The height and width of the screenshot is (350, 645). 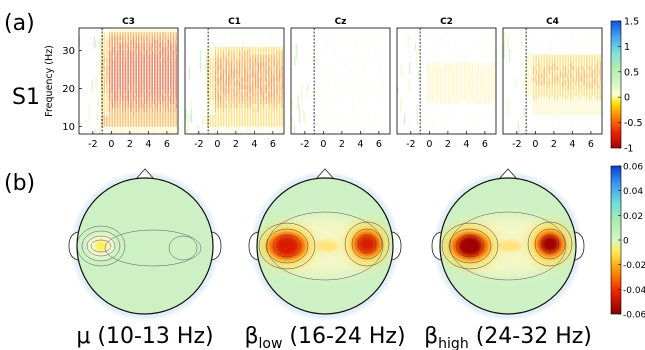 I want to click on tf-panel-c4: C4 -2 0 2 4 6, so click(x=552, y=83).